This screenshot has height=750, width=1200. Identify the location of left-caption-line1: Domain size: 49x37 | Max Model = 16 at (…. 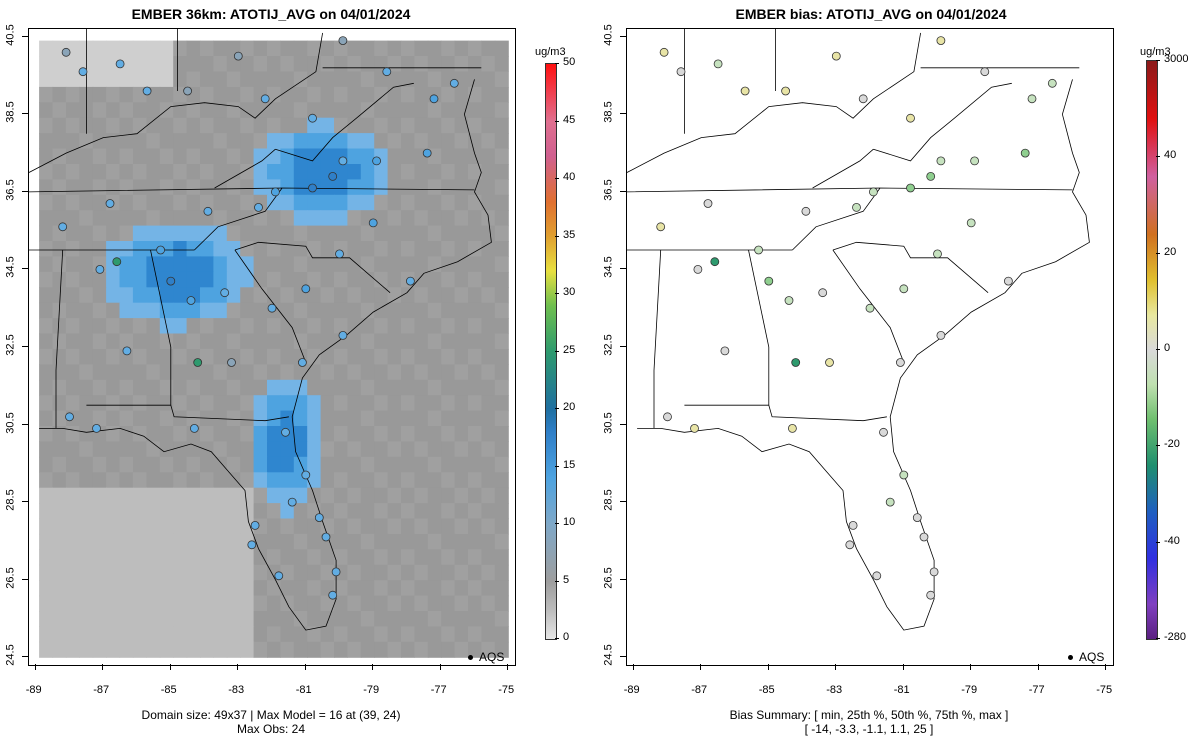
(271, 715).